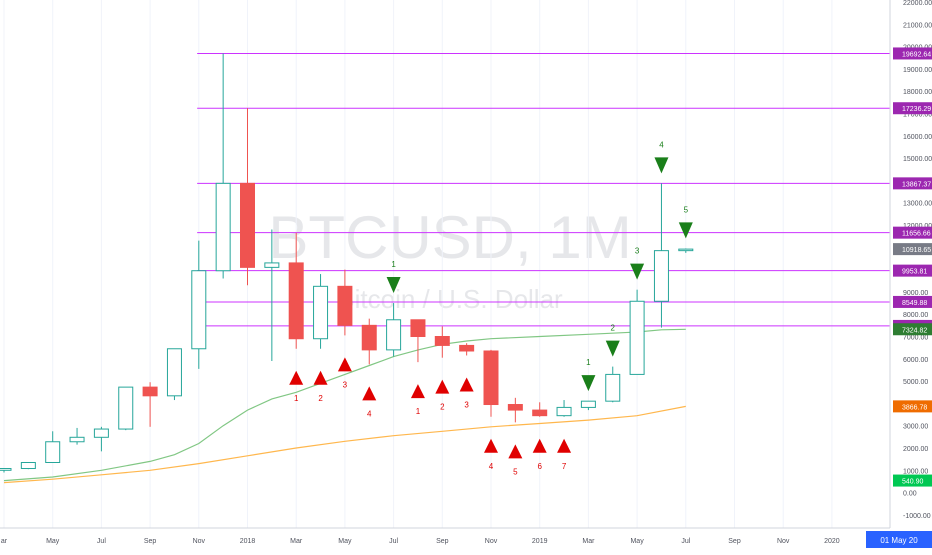  I want to click on watermark-instrument-name: Bitcoin / U.S. Dollar, so click(450, 299).